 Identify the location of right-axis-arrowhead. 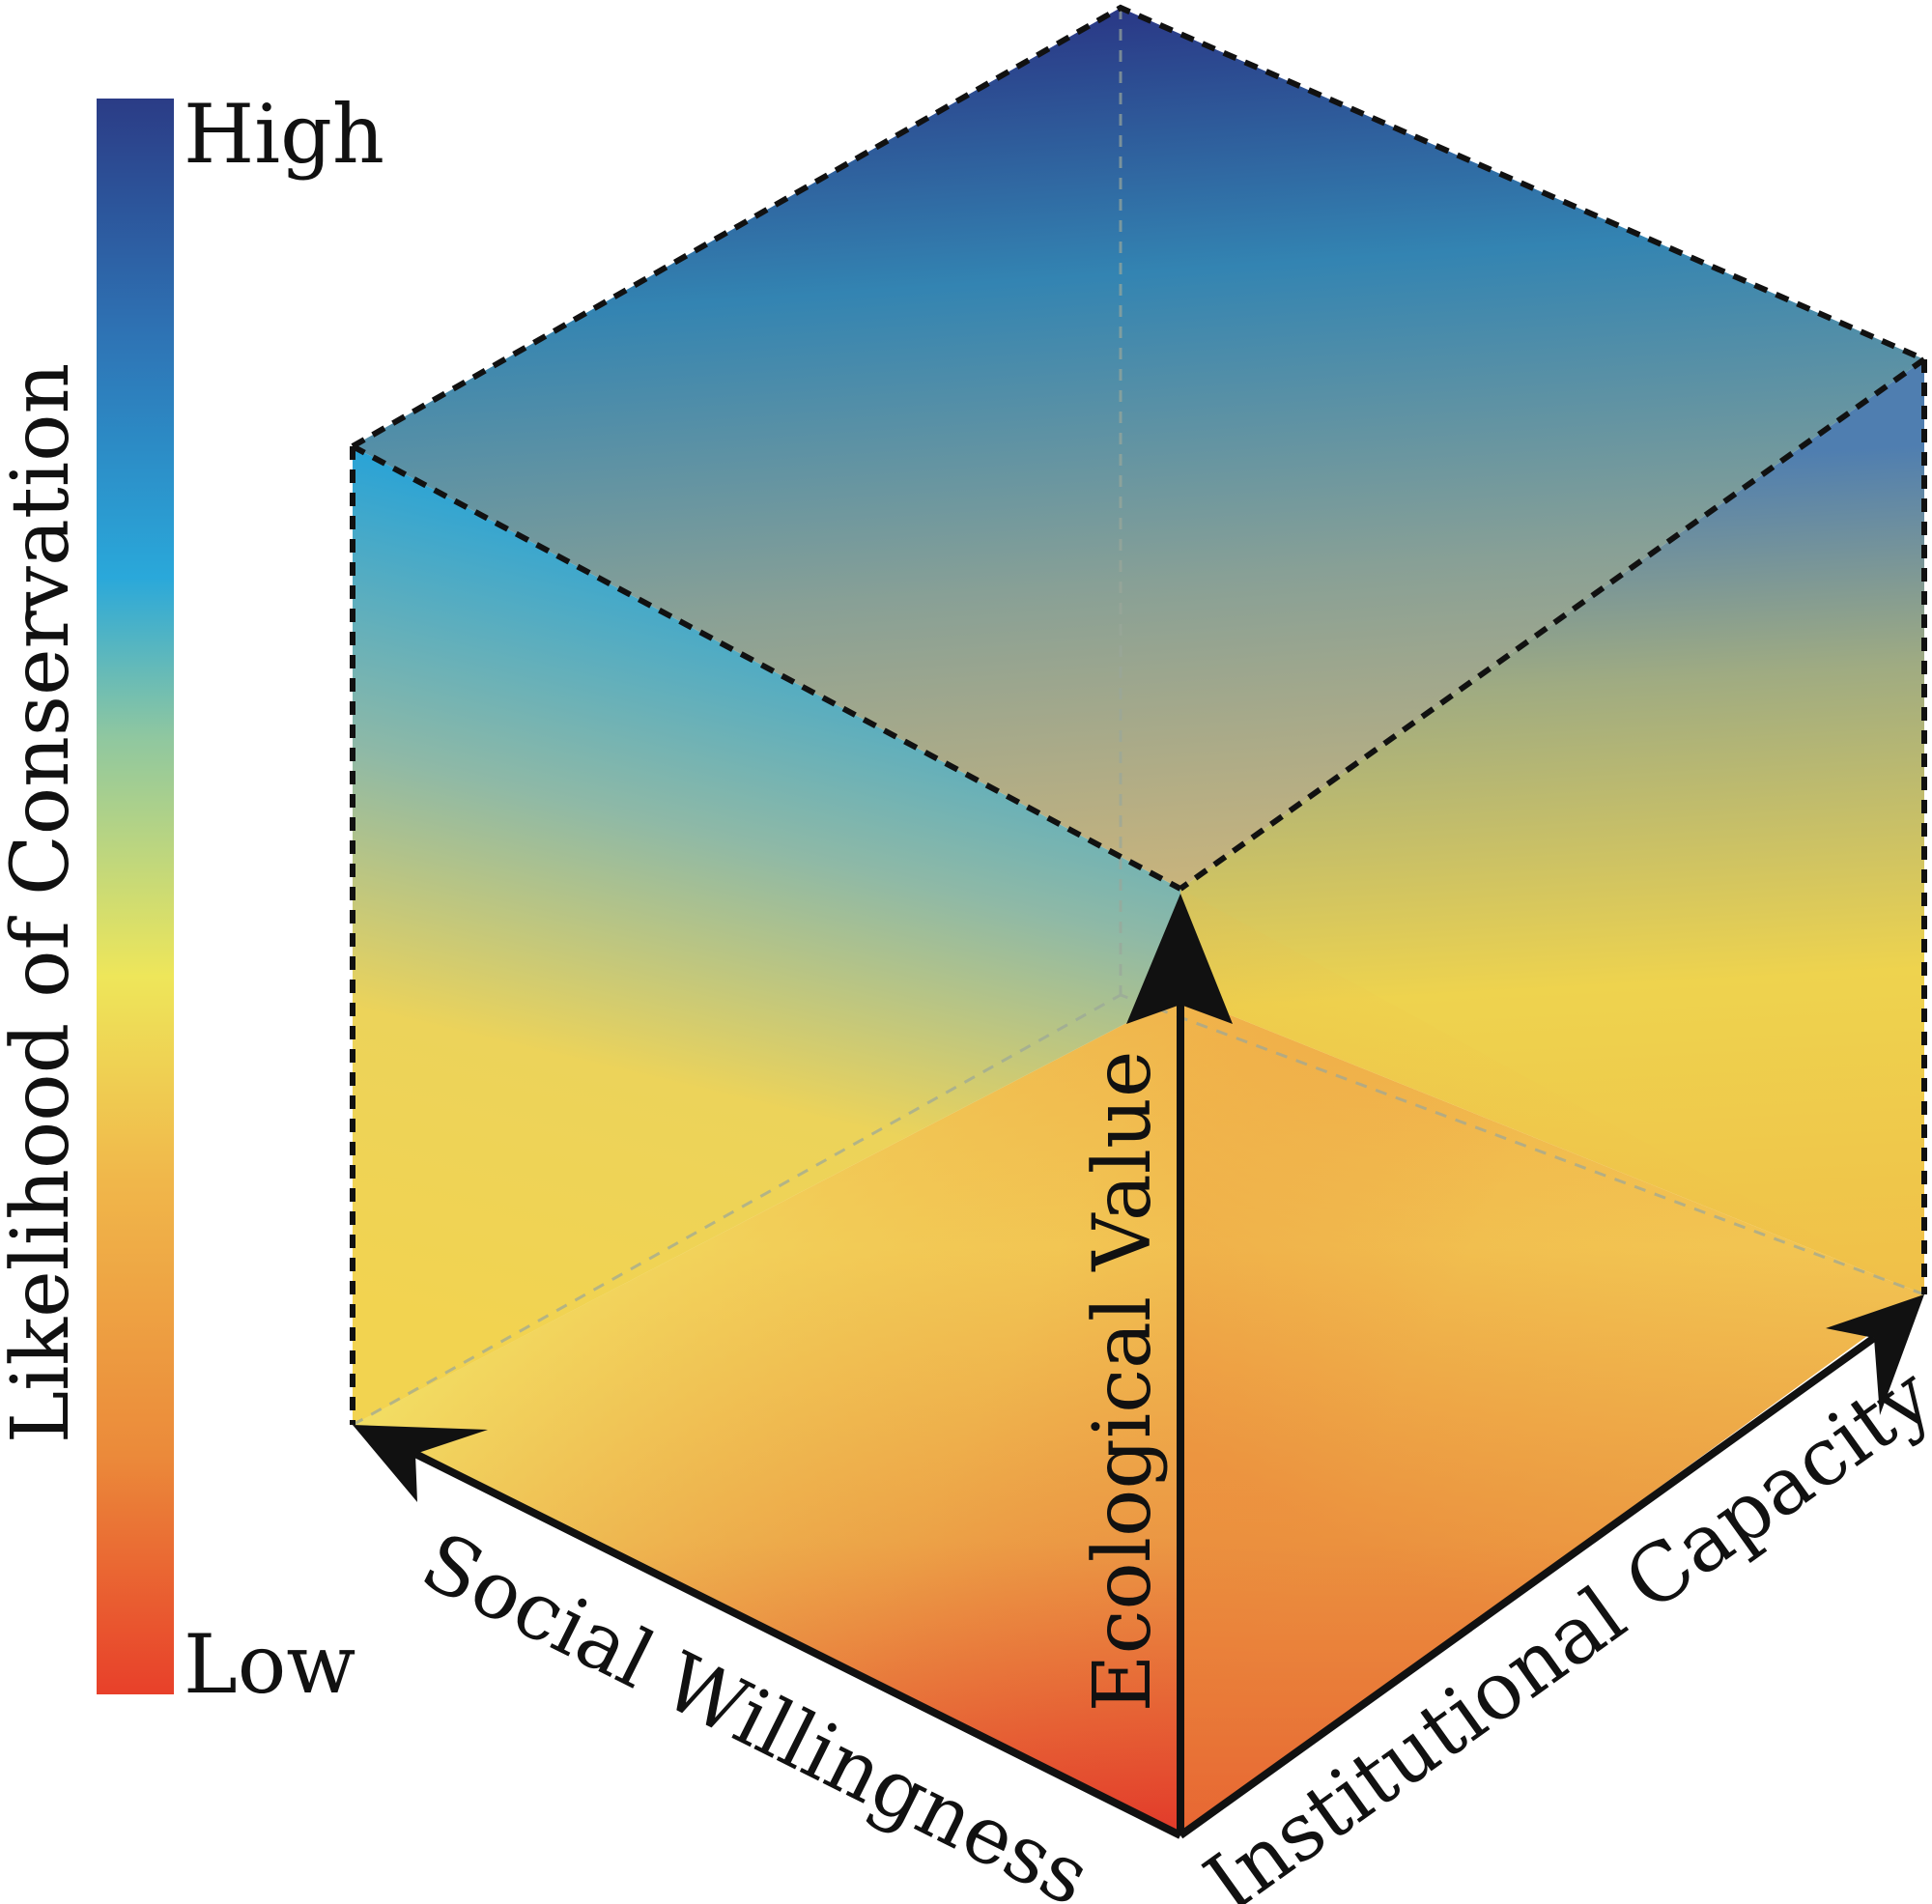
(1875, 1354).